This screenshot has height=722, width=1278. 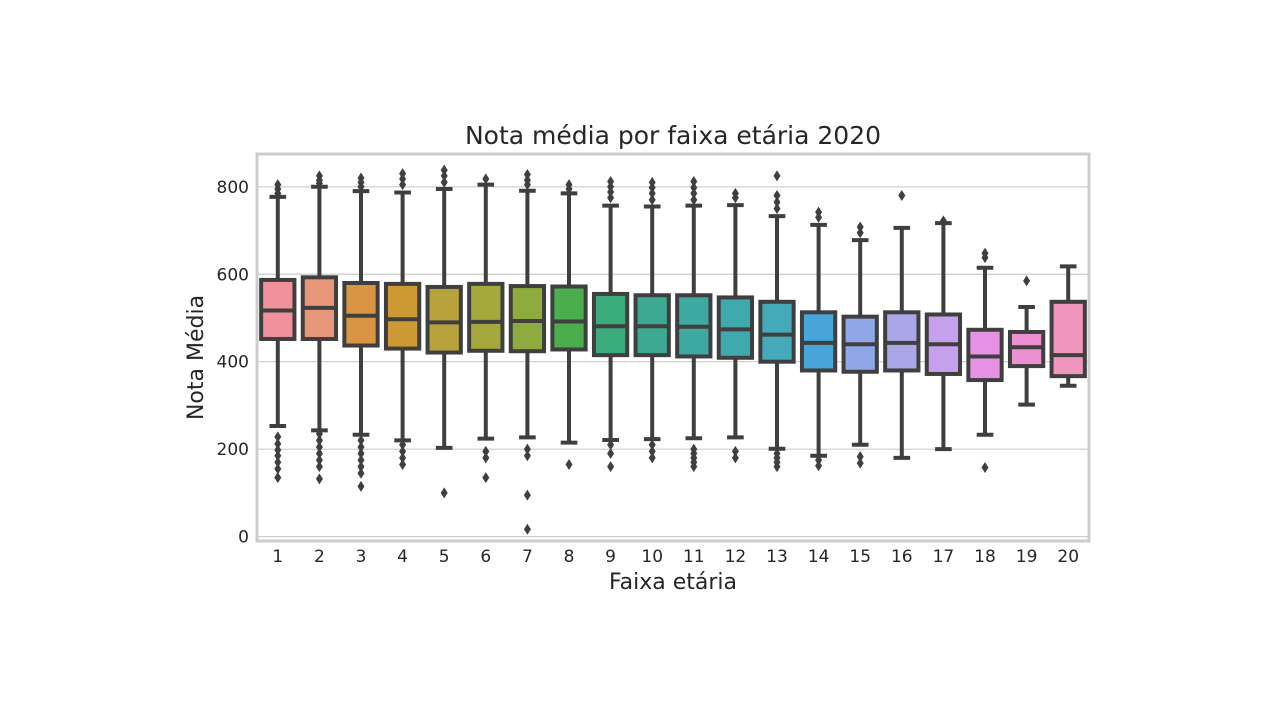 What do you see at coordinates (673, 135) in the screenshot?
I see `chart-title: Nota média por faixa etária 2020` at bounding box center [673, 135].